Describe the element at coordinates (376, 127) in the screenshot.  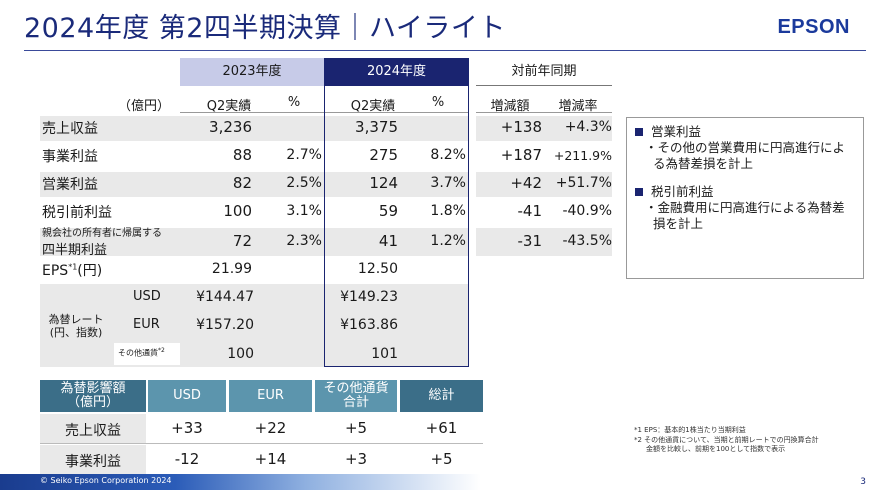
I see `sales-2024: 3,375` at that location.